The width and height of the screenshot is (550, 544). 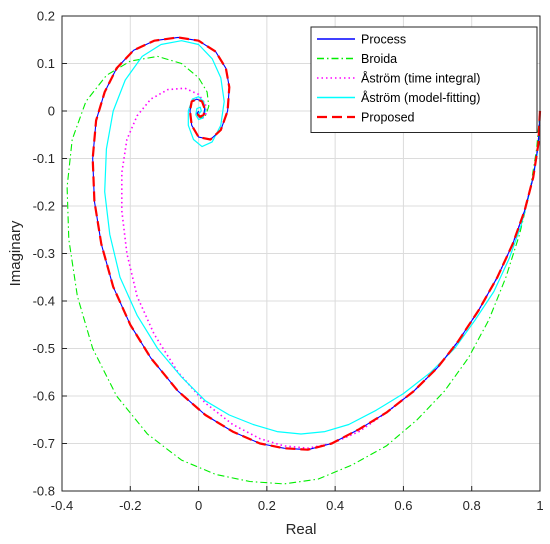 What do you see at coordinates (539, 505) in the screenshot?
I see `x-tick-label: 1` at bounding box center [539, 505].